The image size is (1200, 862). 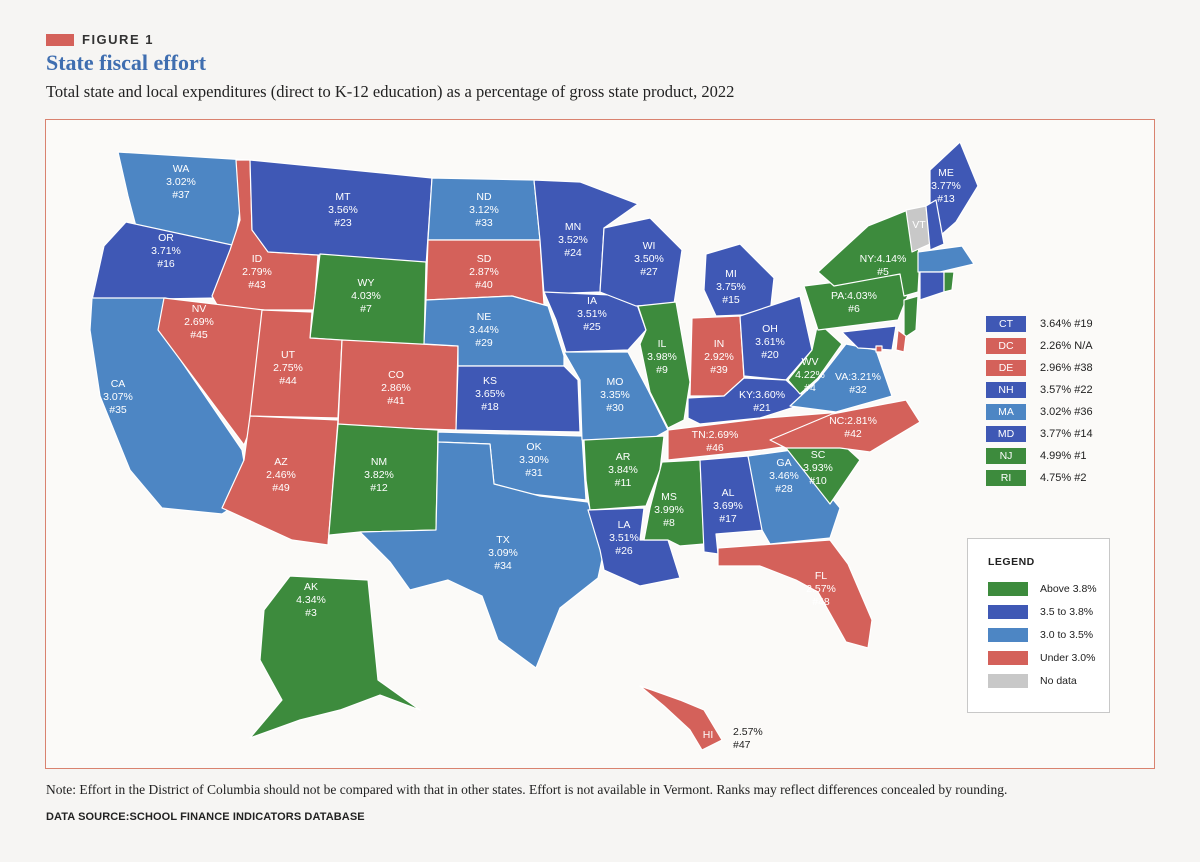 I want to click on state-label-ak: AK 4.34% #3, so click(x=311, y=600).